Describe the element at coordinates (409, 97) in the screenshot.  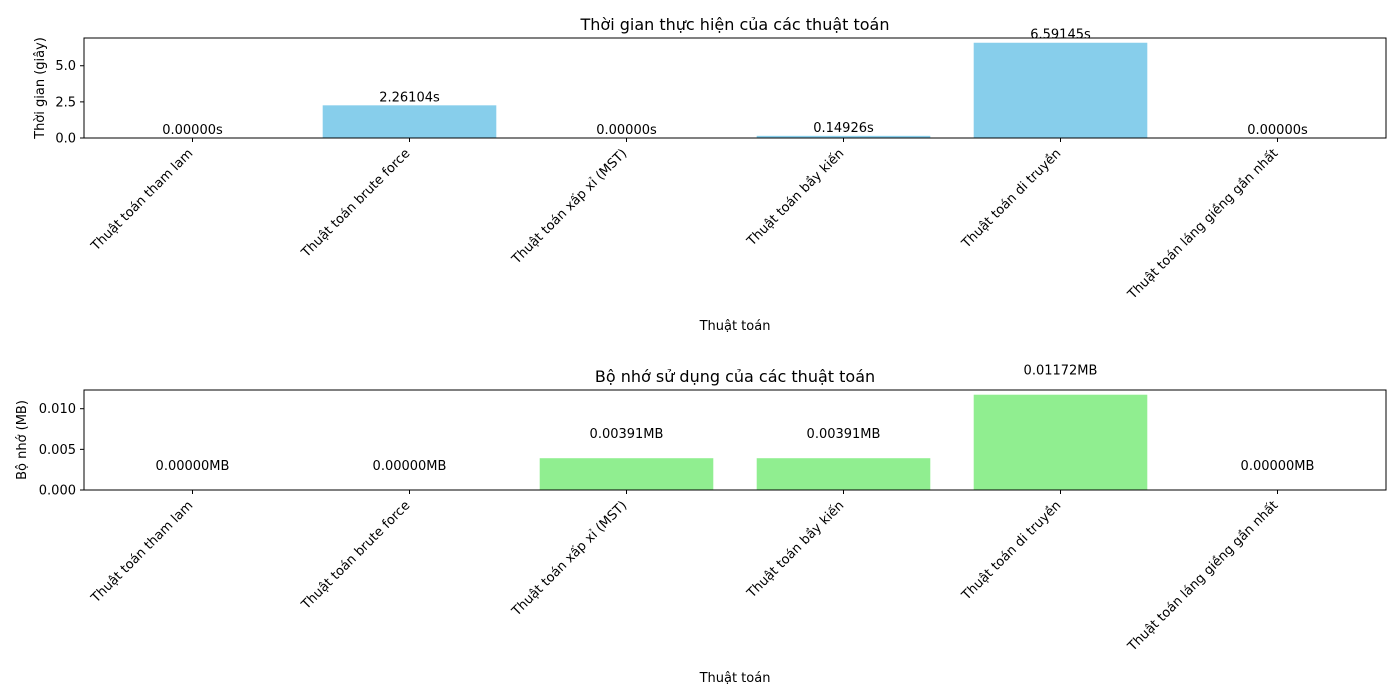
I see `data-label: 2.26104s` at that location.